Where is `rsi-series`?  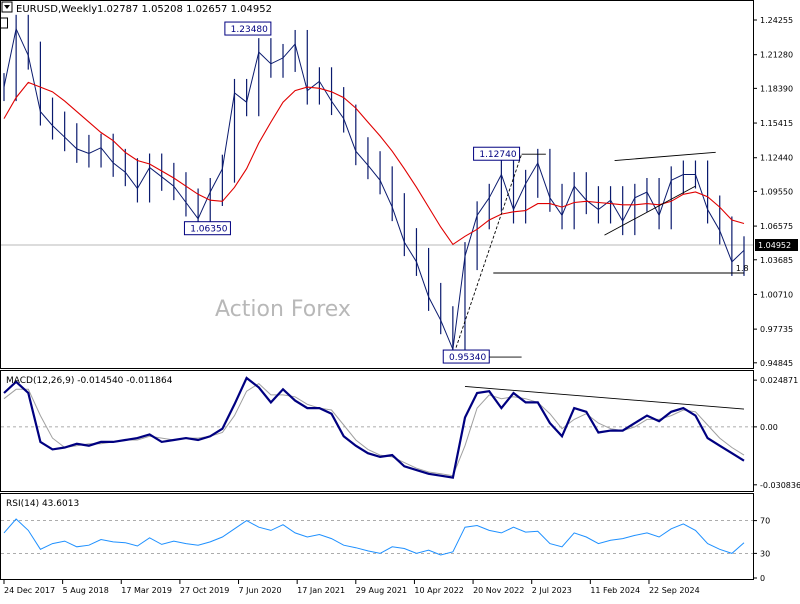 rsi-series is located at coordinates (374, 537).